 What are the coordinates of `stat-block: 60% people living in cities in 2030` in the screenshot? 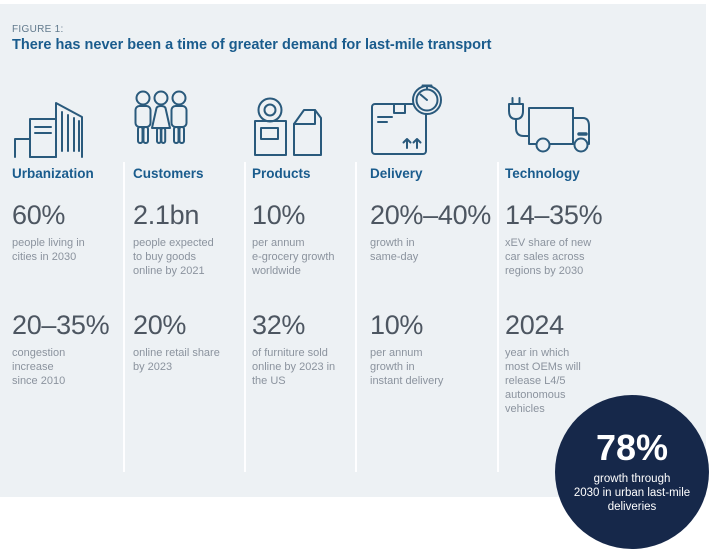 It's located at (48, 233).